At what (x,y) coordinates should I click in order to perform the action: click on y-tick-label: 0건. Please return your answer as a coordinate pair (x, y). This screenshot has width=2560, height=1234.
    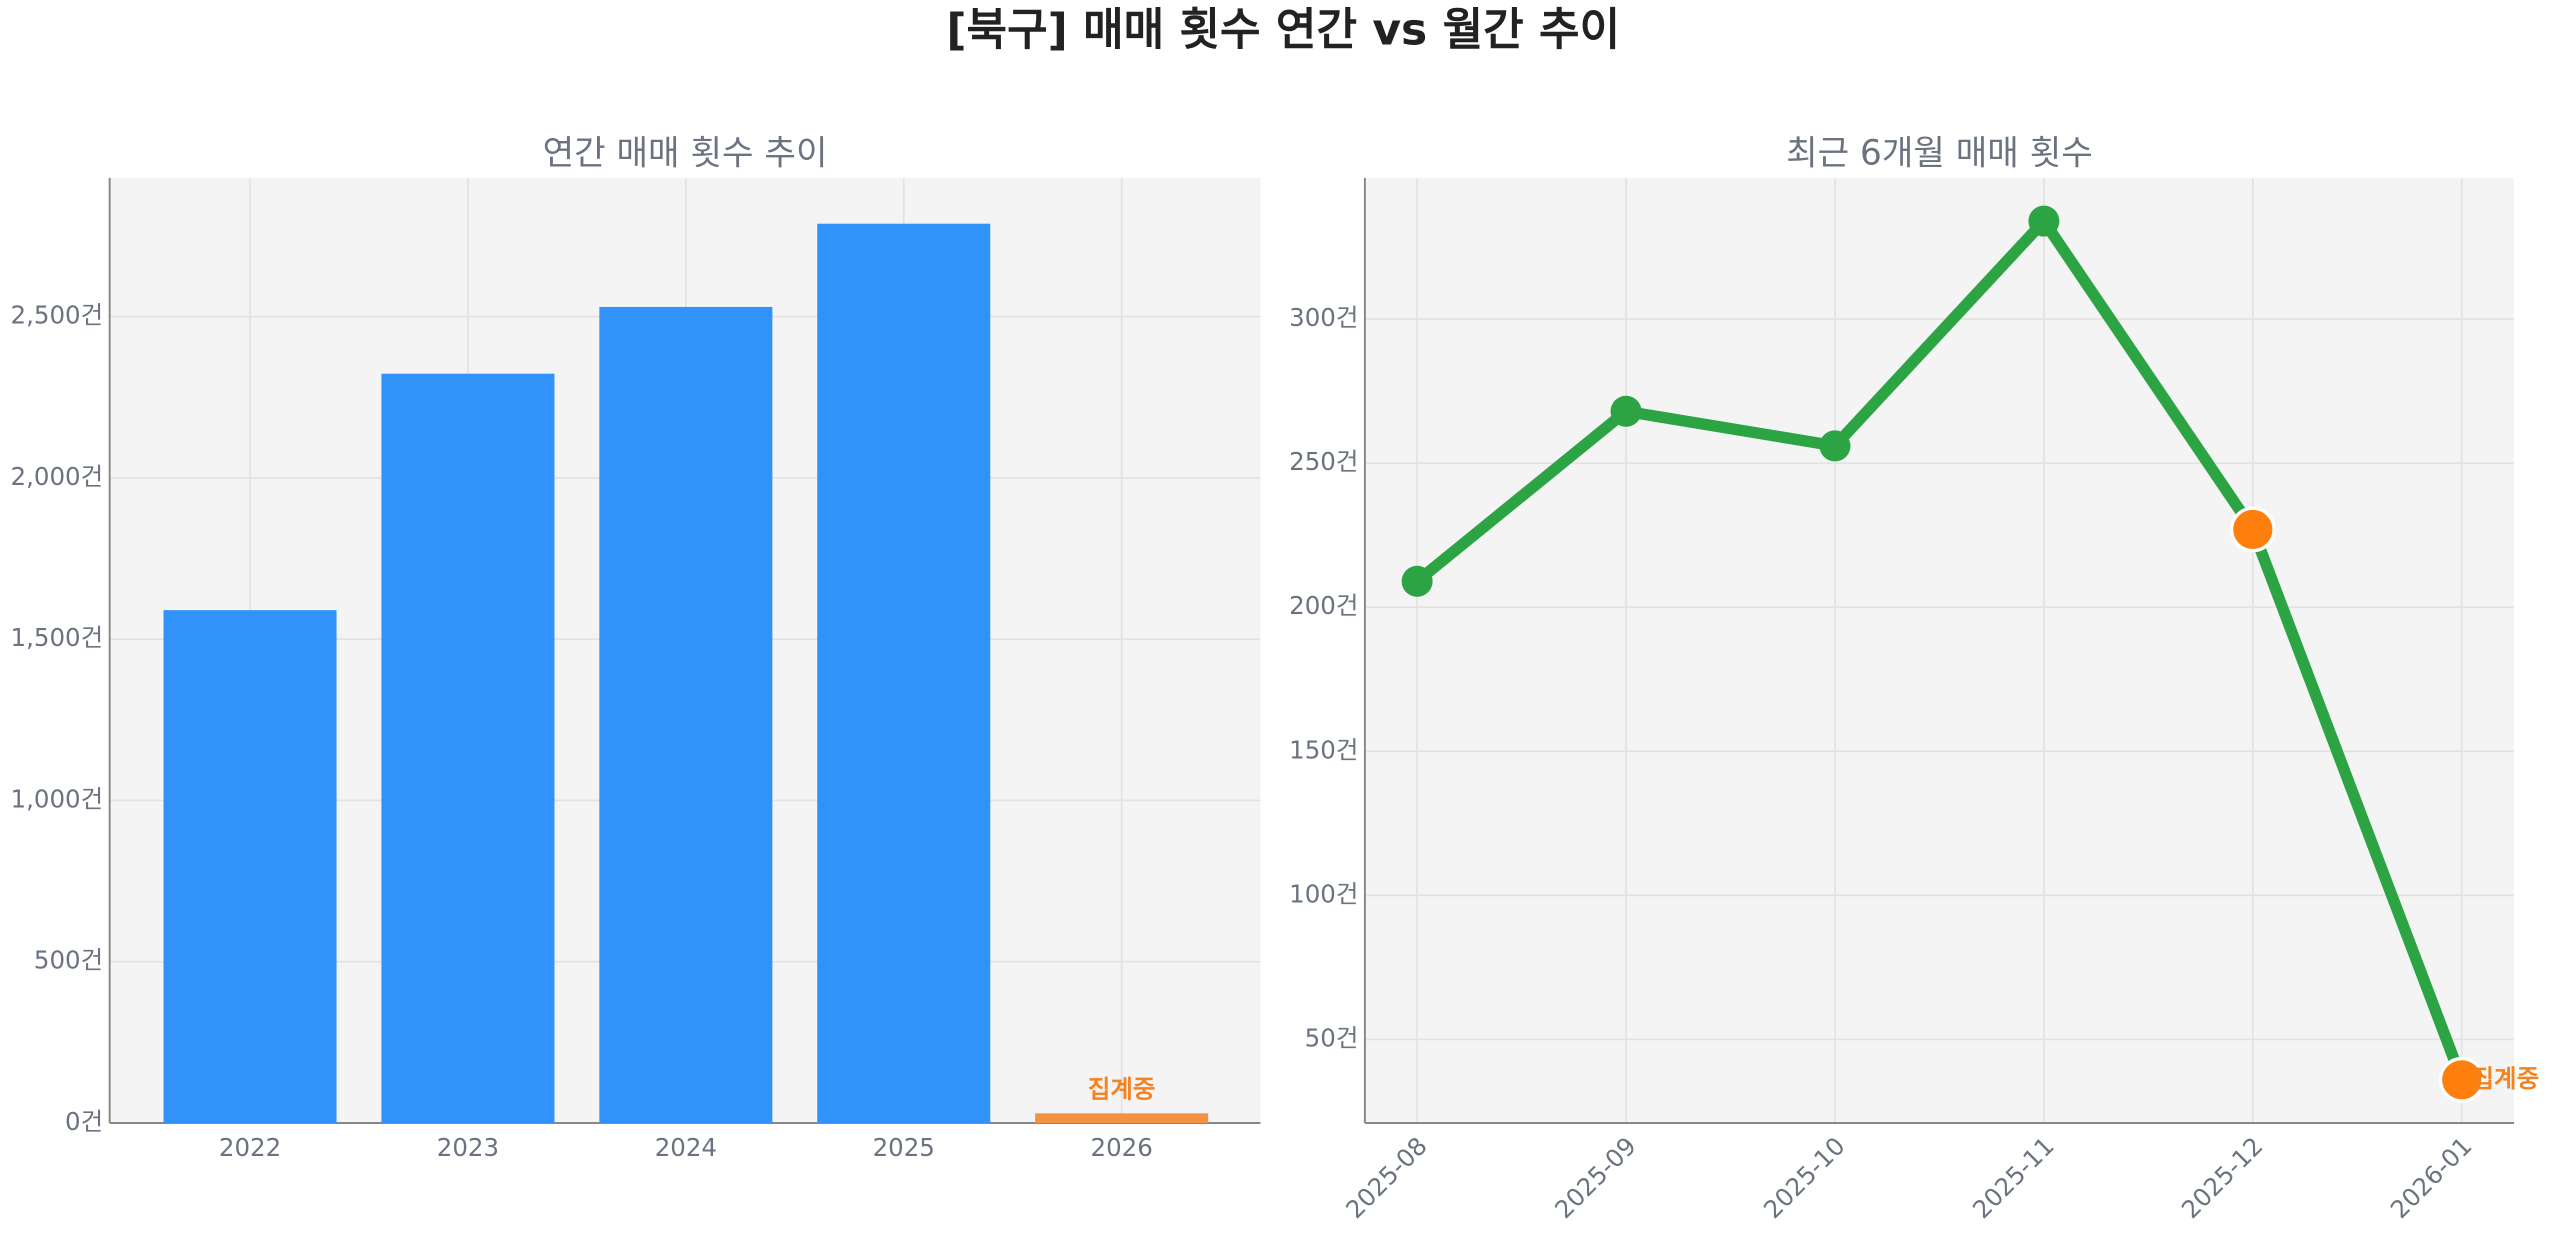
    Looking at the image, I should click on (84, 1121).